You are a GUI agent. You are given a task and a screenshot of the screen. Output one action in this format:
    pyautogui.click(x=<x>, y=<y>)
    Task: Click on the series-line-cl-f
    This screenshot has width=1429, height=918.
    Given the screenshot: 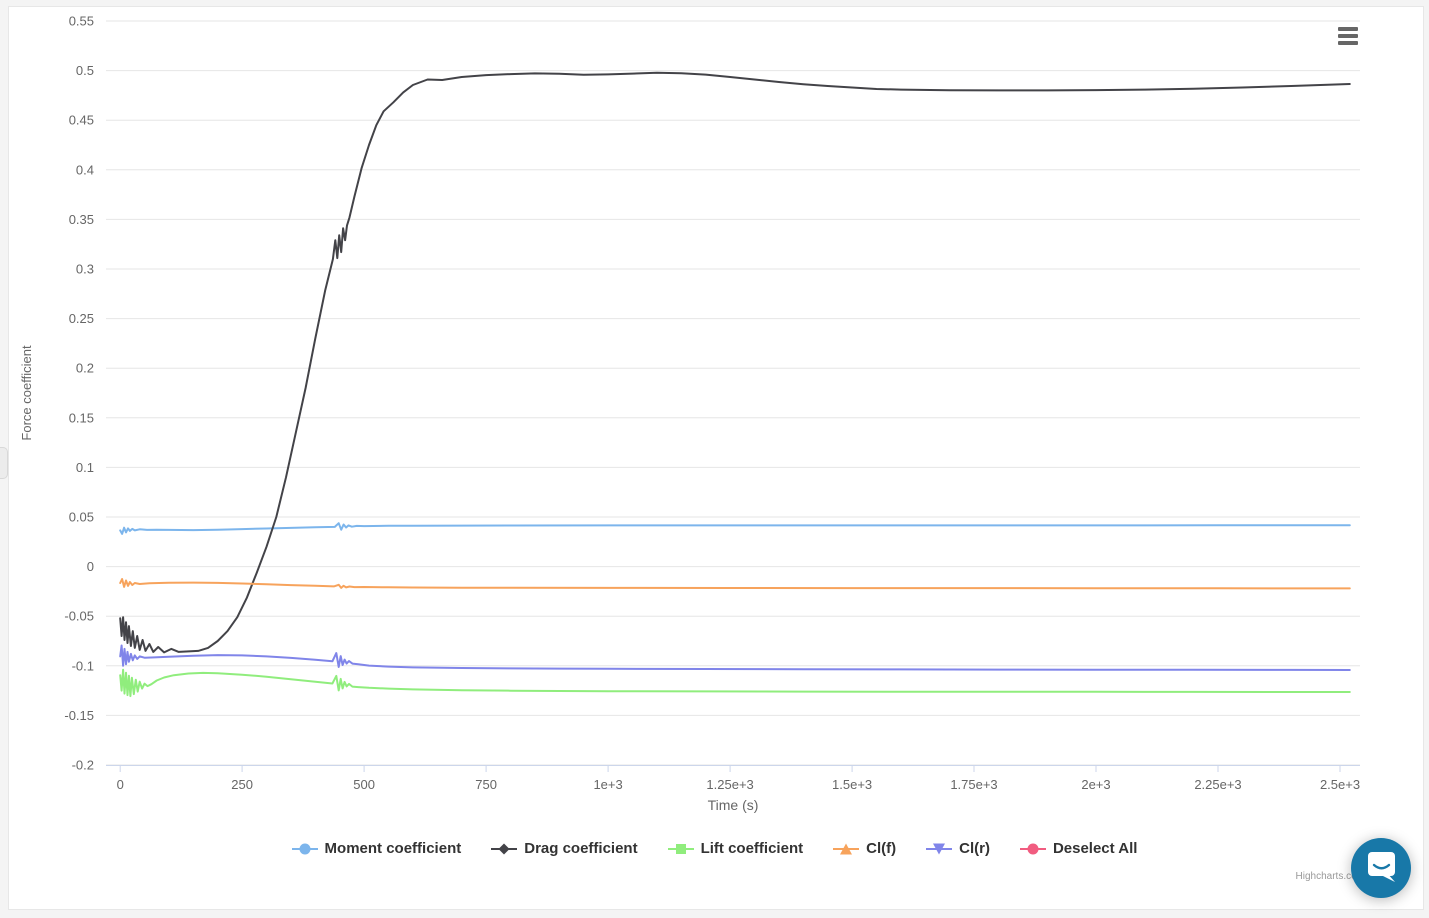 What is the action you would take?
    pyautogui.click(x=735, y=584)
    